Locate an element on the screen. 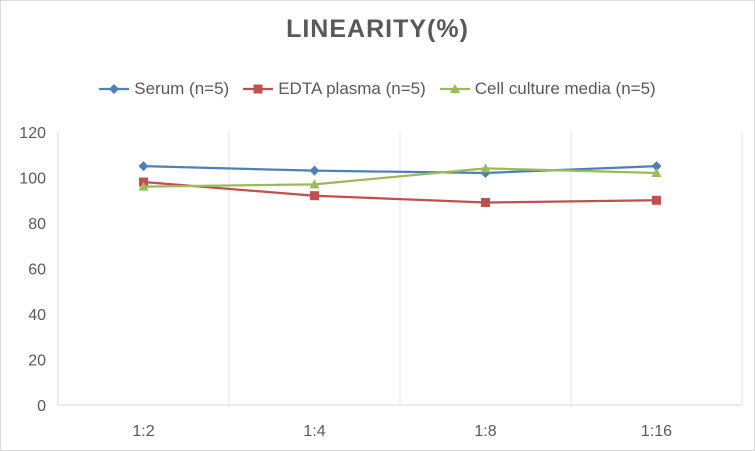  y-tick-label: 20 is located at coordinates (37, 361).